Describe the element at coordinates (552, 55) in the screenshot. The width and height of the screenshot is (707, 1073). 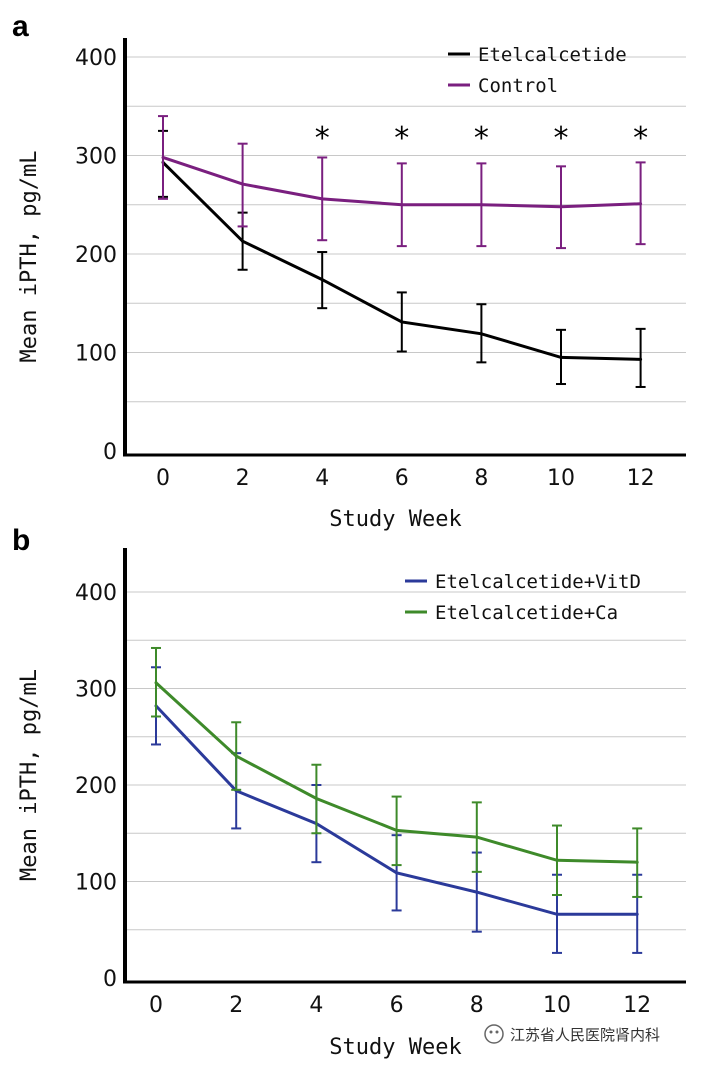
I see `legend-label: Etelcalcetide` at that location.